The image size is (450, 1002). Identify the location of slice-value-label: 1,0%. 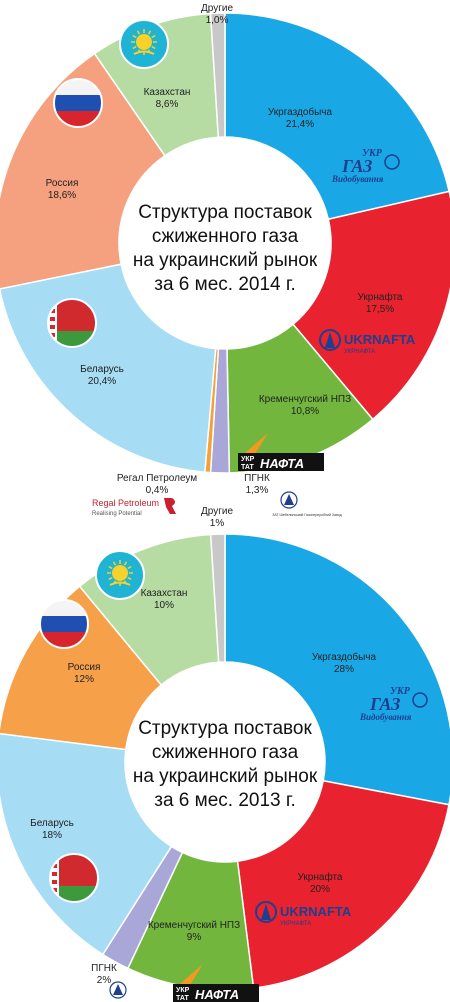
(217, 20).